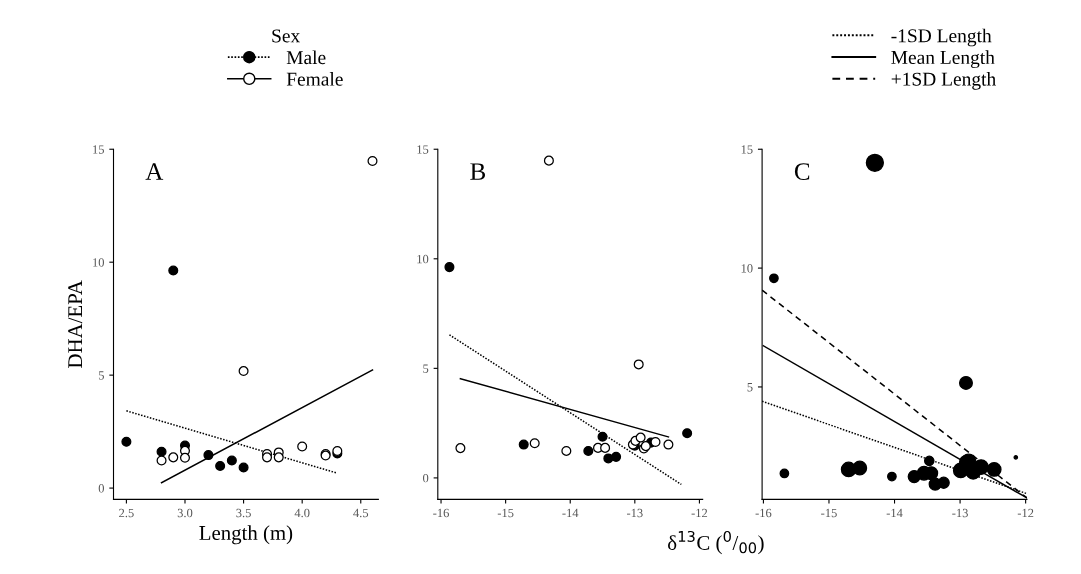 The width and height of the screenshot is (1081, 574). Describe the element at coordinates (185, 513) in the screenshot. I see `x-tick-label: 3.0` at that location.